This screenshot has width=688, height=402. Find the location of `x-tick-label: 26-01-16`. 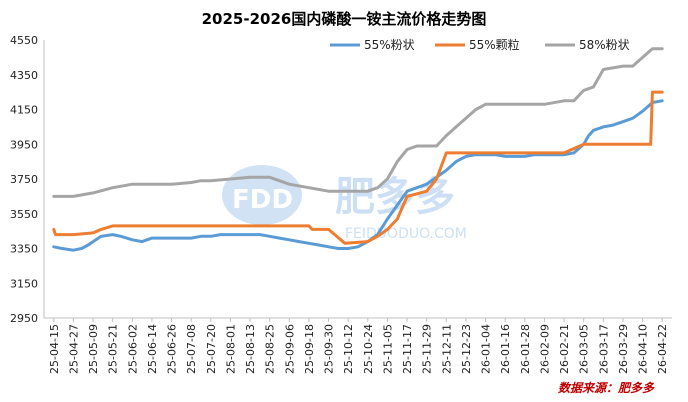

x-tick-label: 26-01-16 is located at coordinates (505, 349).